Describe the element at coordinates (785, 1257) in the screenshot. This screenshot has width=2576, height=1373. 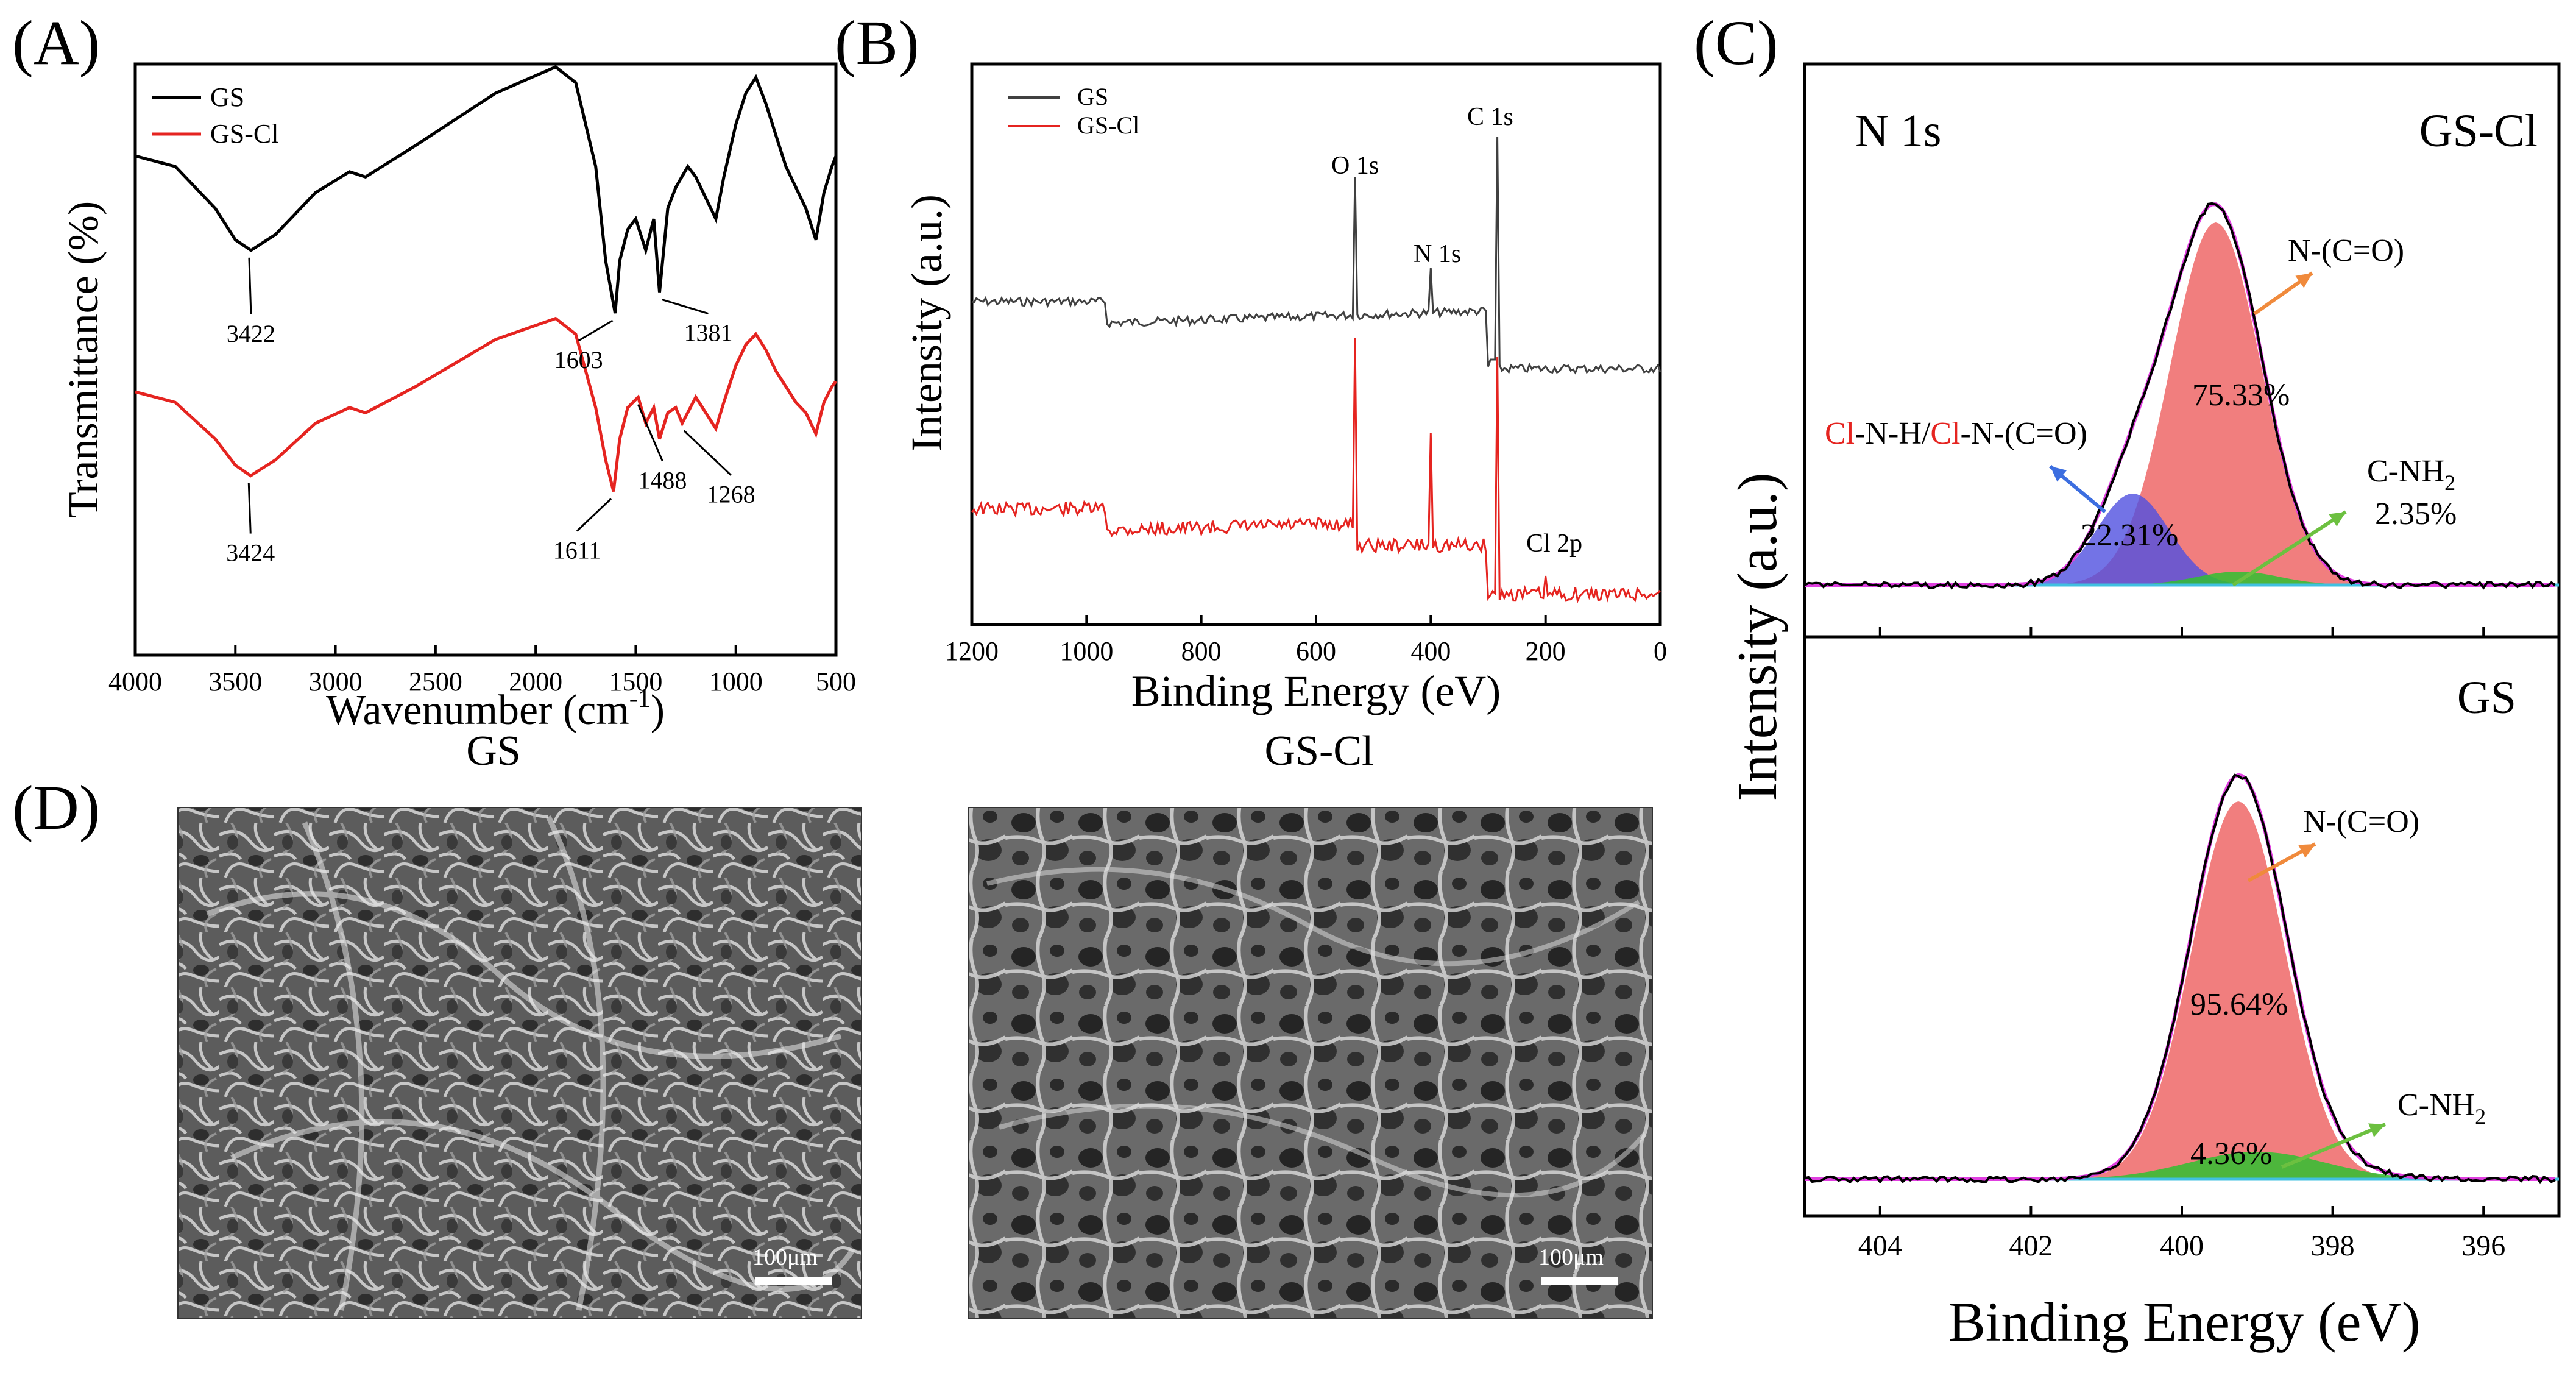
I see `scale-text-gs: 100μm` at that location.